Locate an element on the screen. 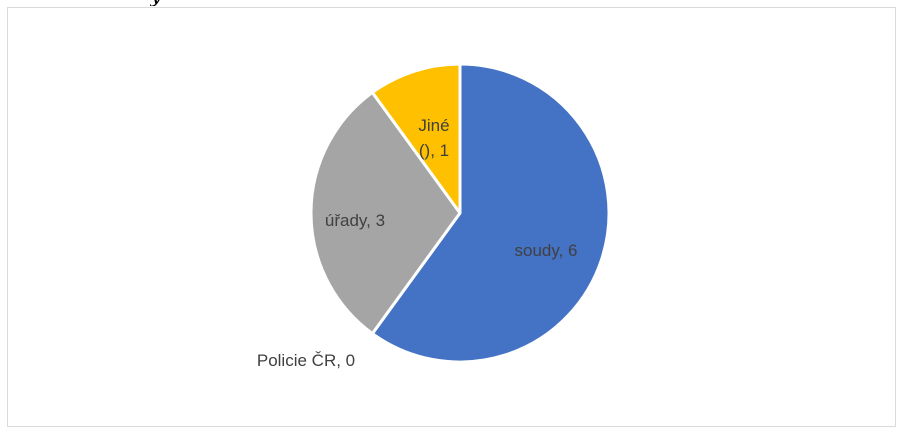  pie-label-soudy: soudy, 6 is located at coordinates (545, 250).